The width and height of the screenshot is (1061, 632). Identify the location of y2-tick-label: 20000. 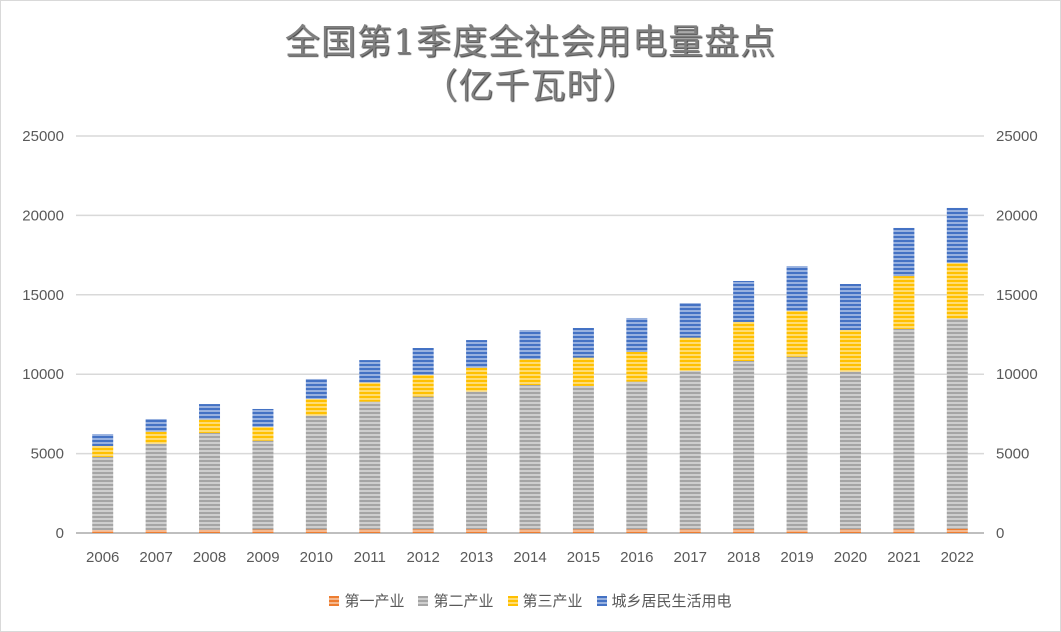
(1017, 215).